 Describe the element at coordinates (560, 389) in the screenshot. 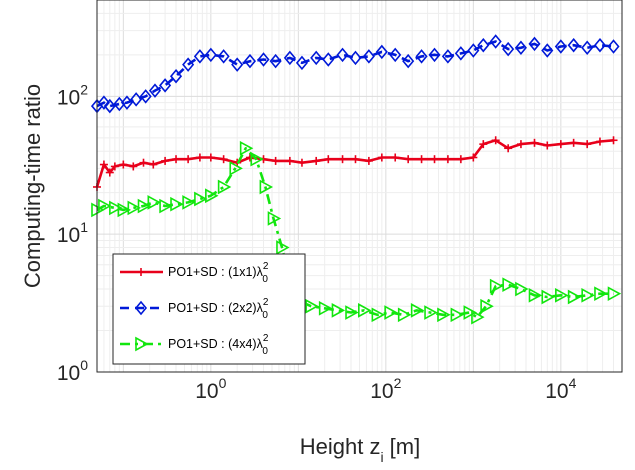

I see `x-tick-label: 10⁴` at that location.